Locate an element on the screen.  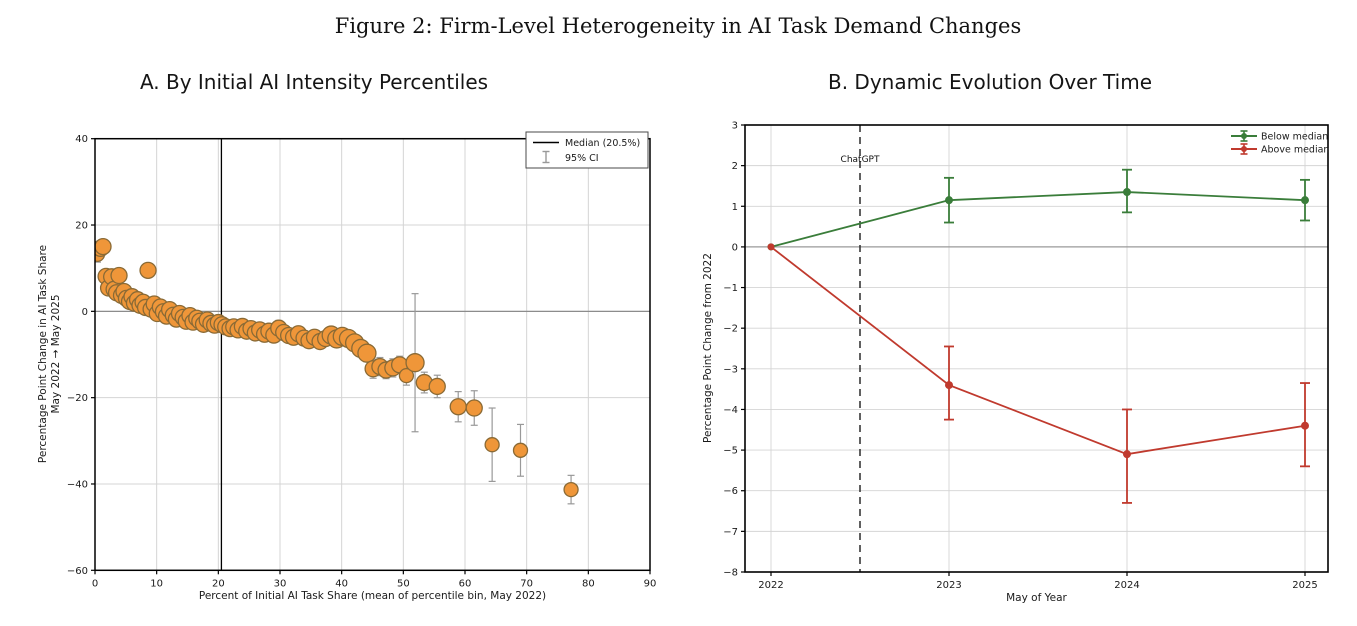
legend-label: Above median is located at coordinates (1295, 150).